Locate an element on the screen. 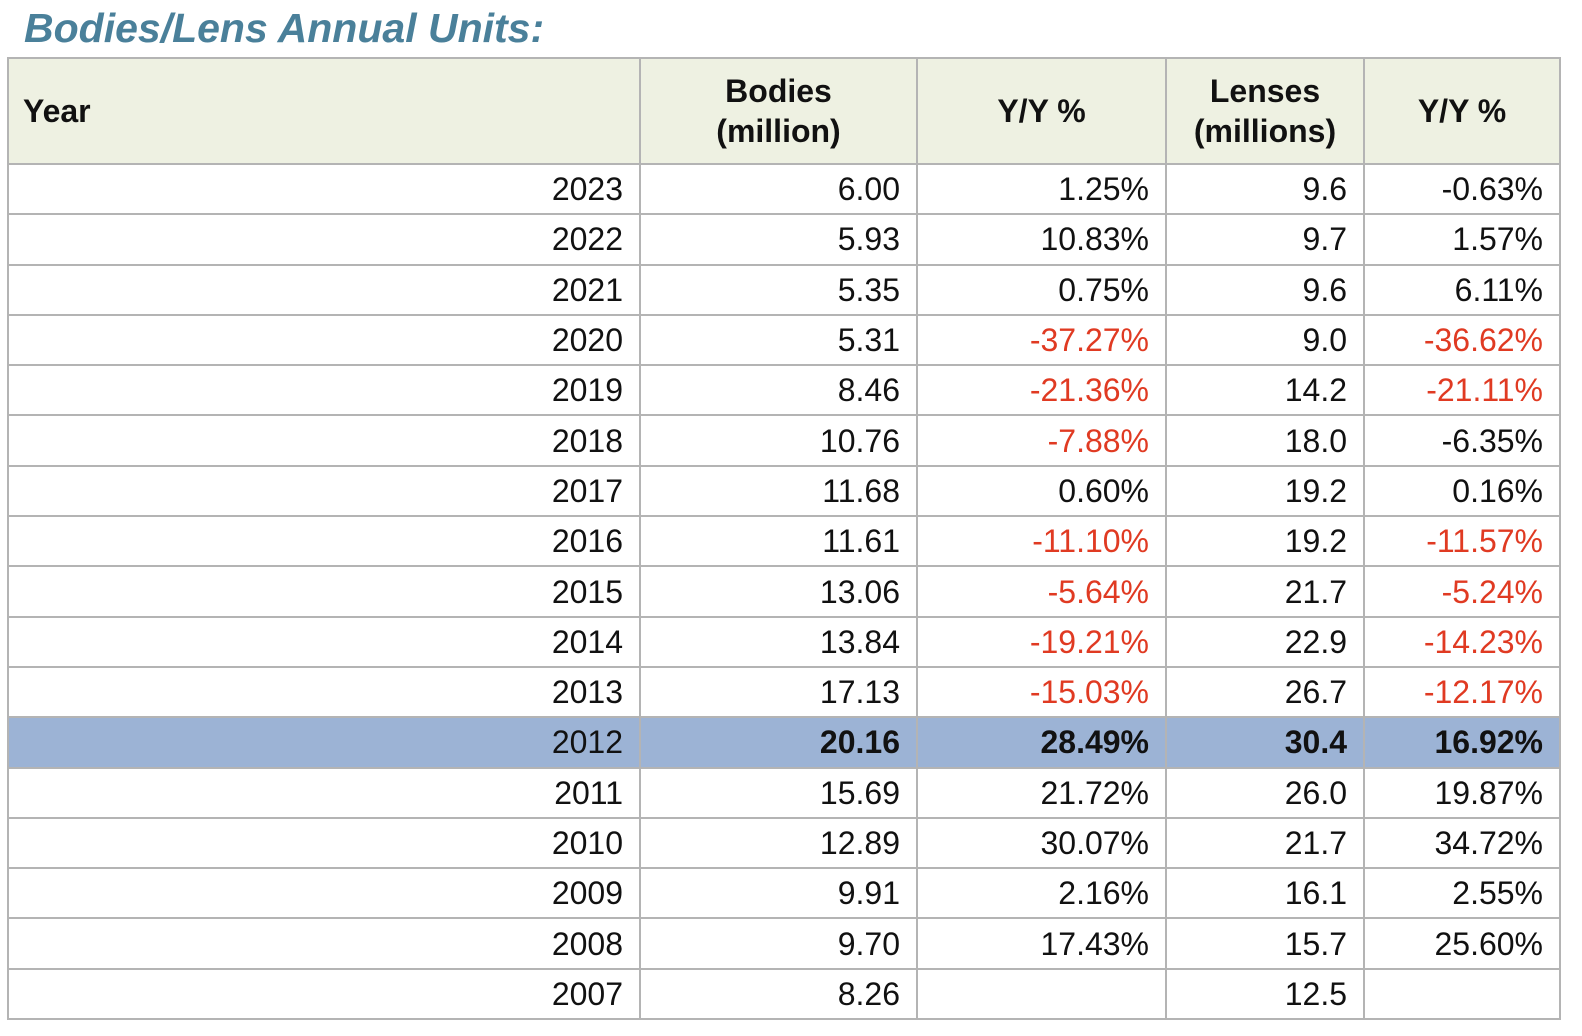 Image resolution: width=1582 pixels, height=1036 pixels. table-cell: 9.91 is located at coordinates (778, 893).